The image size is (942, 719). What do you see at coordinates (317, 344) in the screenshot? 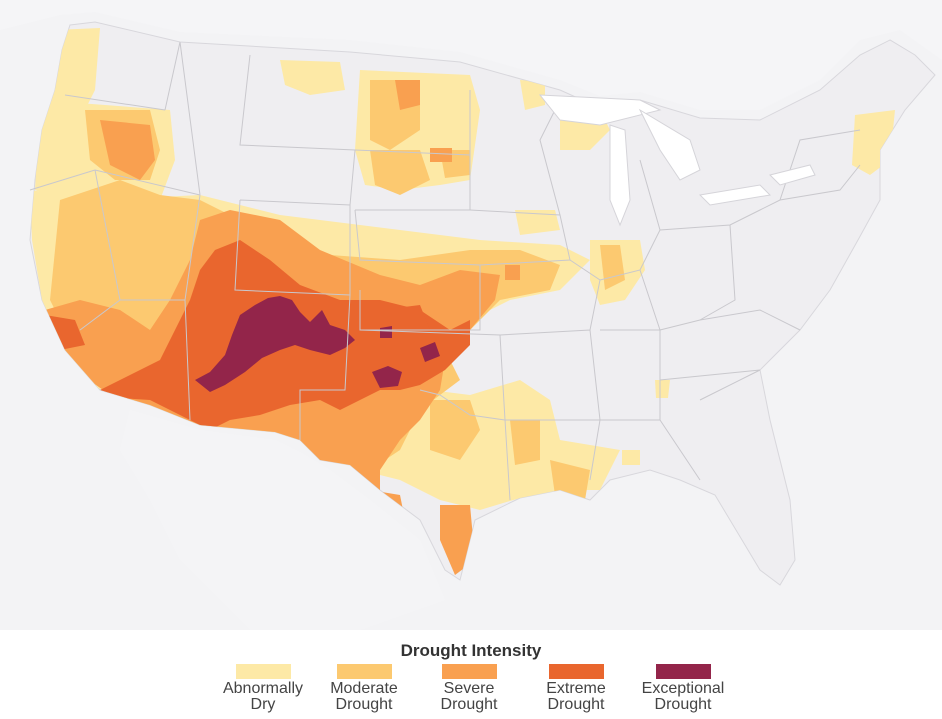
I see `exceptional-drought-areas` at bounding box center [317, 344].